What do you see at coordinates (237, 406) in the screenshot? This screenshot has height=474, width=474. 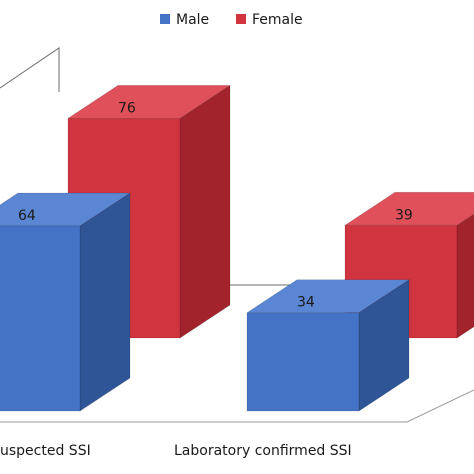 I see `floor-front-edge` at bounding box center [237, 406].